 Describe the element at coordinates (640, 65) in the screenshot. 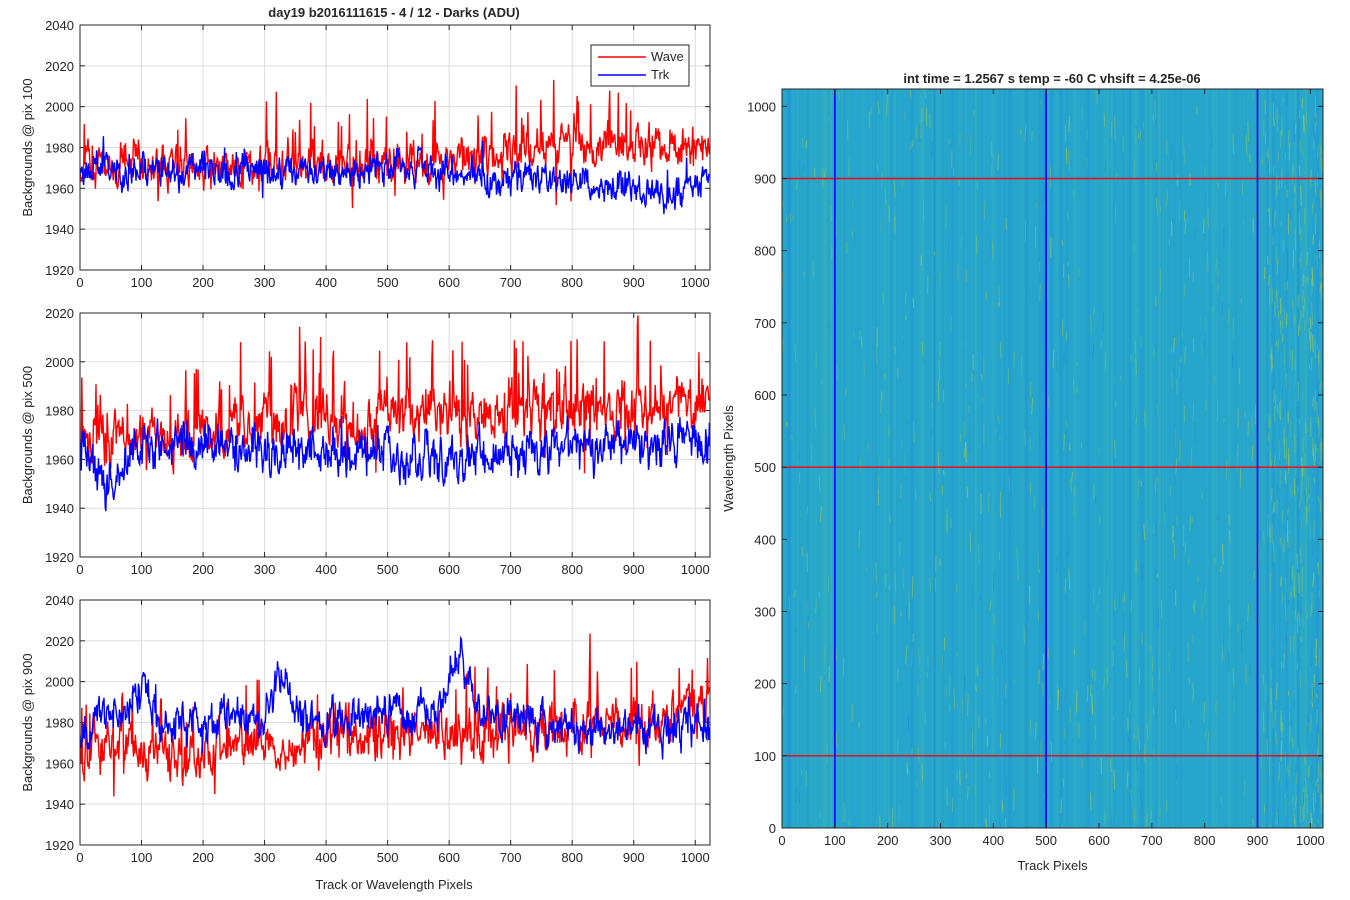

I see `legend-box` at that location.